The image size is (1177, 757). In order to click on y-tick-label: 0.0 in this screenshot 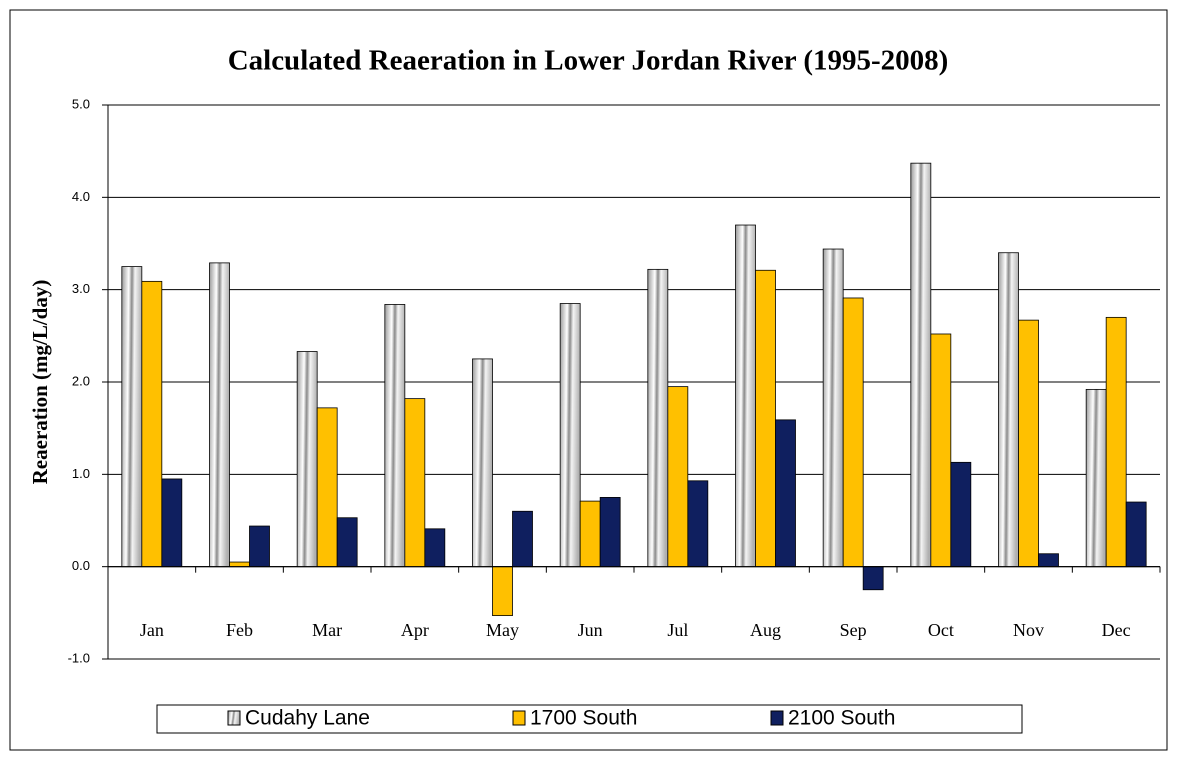, I will do `click(81, 565)`.